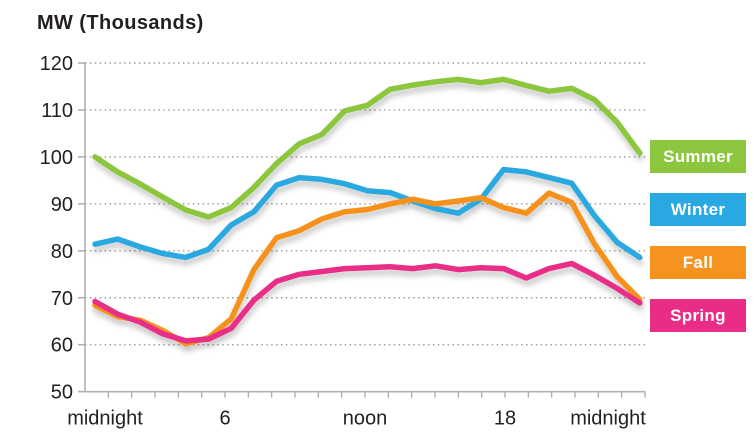  I want to click on chart-title: MW (Thousands), so click(120, 23).